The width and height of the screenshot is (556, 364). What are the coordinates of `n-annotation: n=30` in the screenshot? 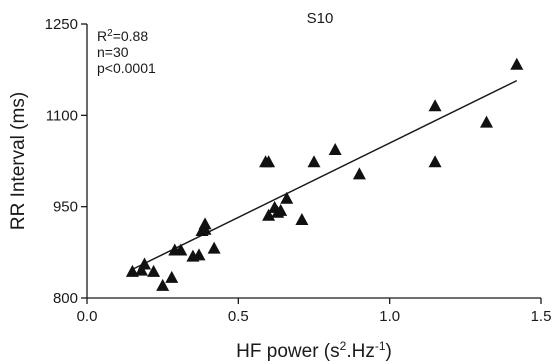 It's located at (113, 52).